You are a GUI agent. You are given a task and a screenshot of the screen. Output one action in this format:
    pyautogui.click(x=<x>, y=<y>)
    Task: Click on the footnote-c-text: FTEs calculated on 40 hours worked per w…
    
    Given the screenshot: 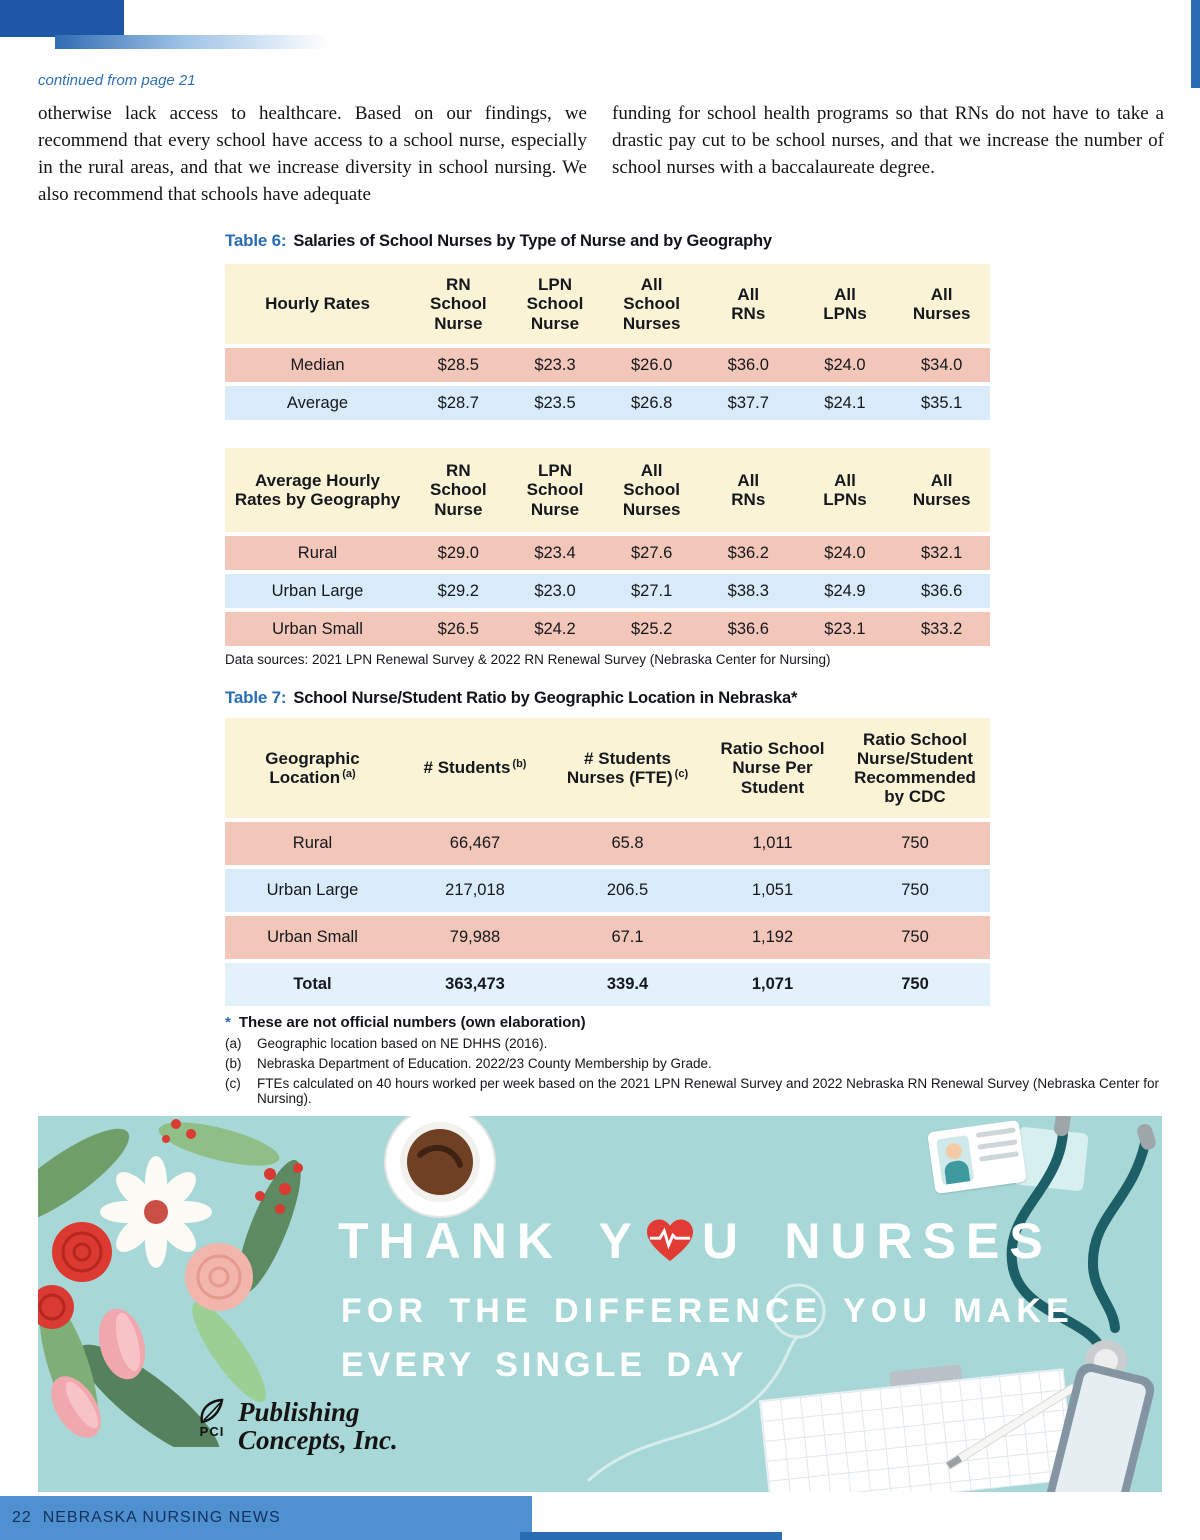 What is the action you would take?
    pyautogui.click(x=708, y=1091)
    